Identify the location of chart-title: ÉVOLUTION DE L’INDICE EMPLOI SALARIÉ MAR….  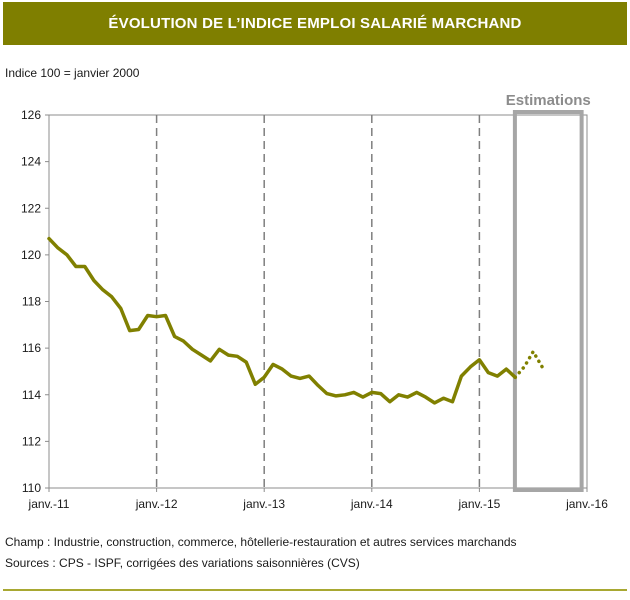
(315, 23).